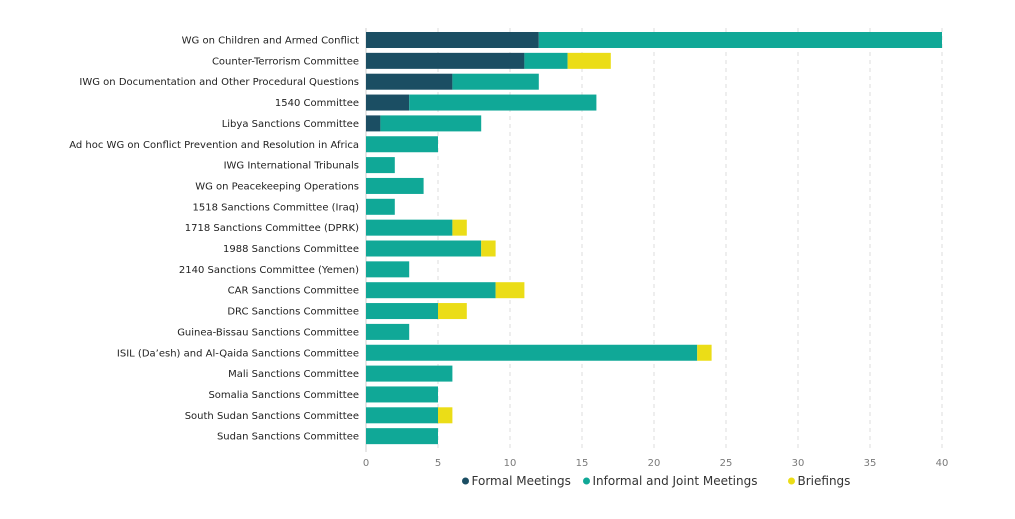  Describe the element at coordinates (870, 463) in the screenshot. I see `x-tick-label: 35` at that location.